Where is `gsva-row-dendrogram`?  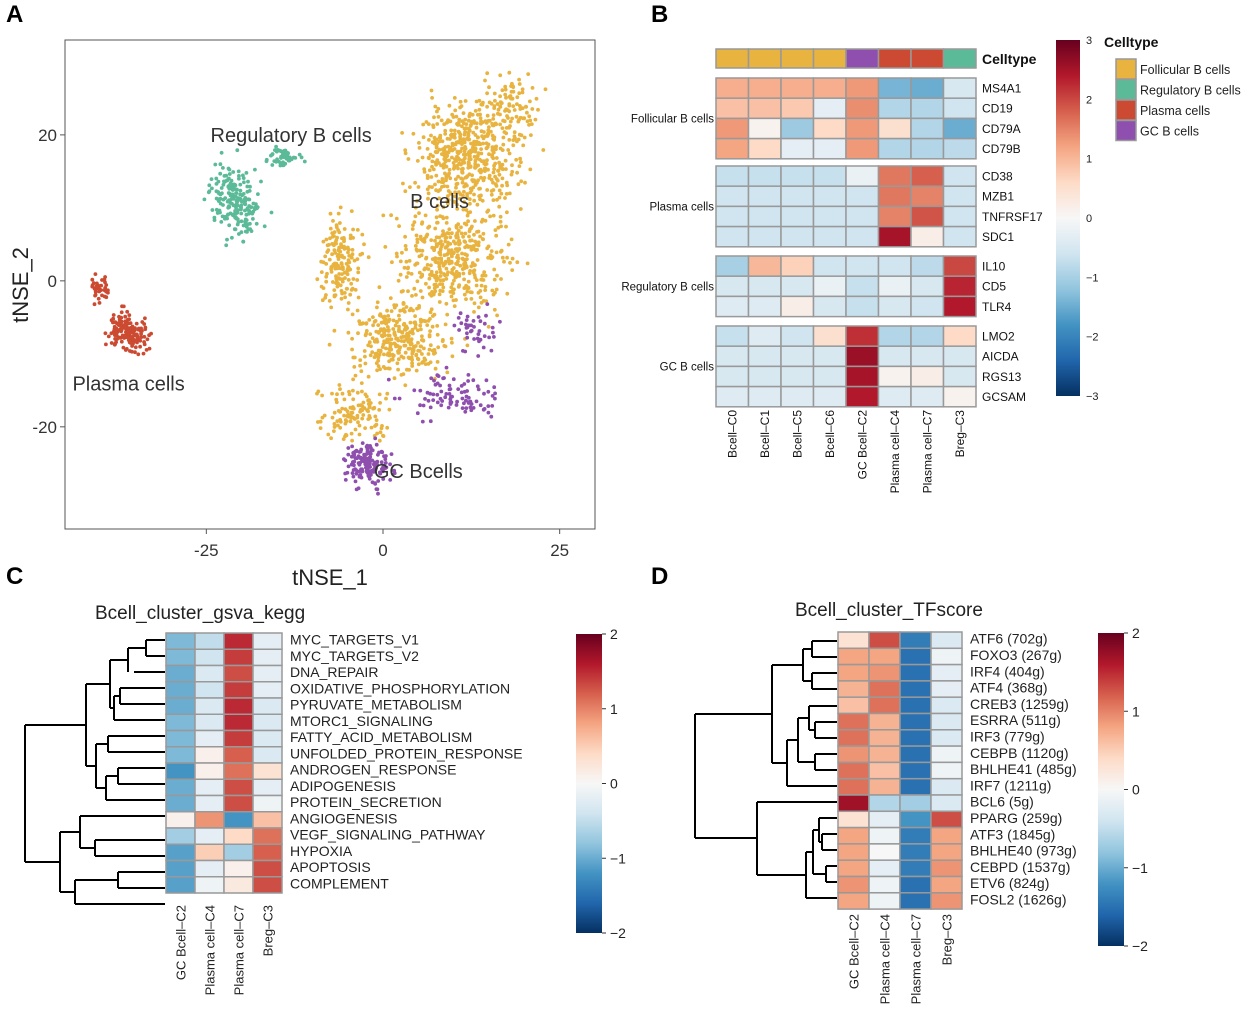
gsva-row-dendrogram is located at coordinates (94, 772).